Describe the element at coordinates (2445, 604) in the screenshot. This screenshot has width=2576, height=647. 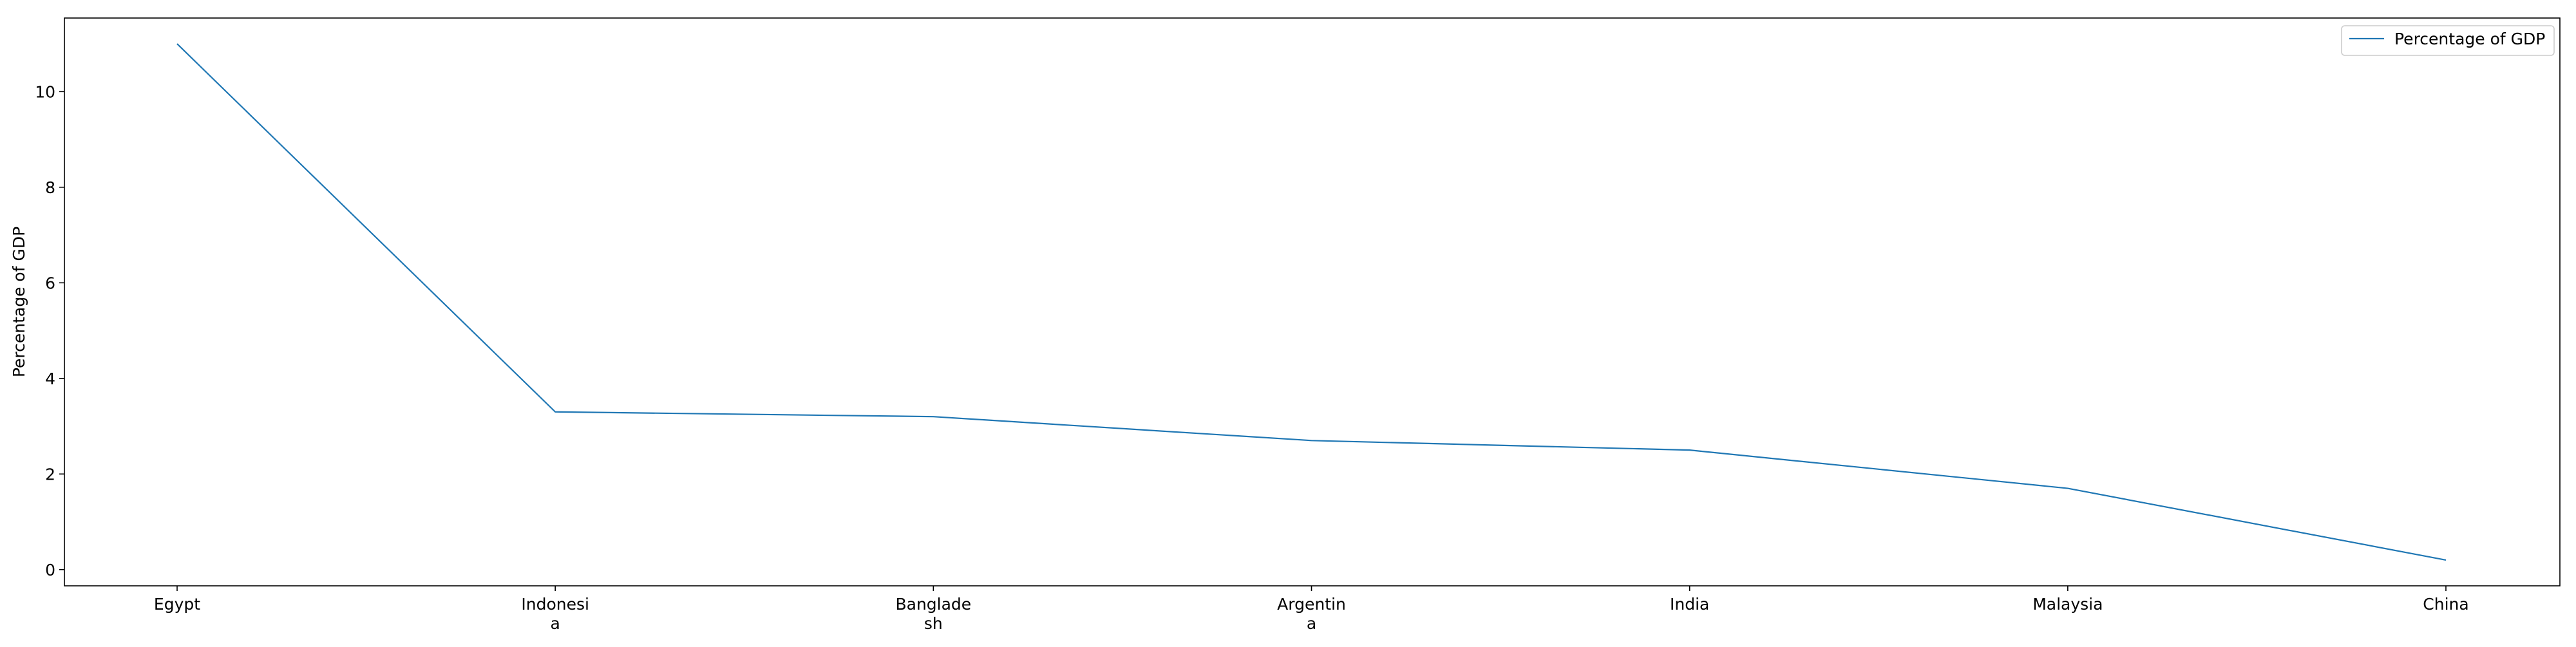
I see `x-tick-label: China` at that location.